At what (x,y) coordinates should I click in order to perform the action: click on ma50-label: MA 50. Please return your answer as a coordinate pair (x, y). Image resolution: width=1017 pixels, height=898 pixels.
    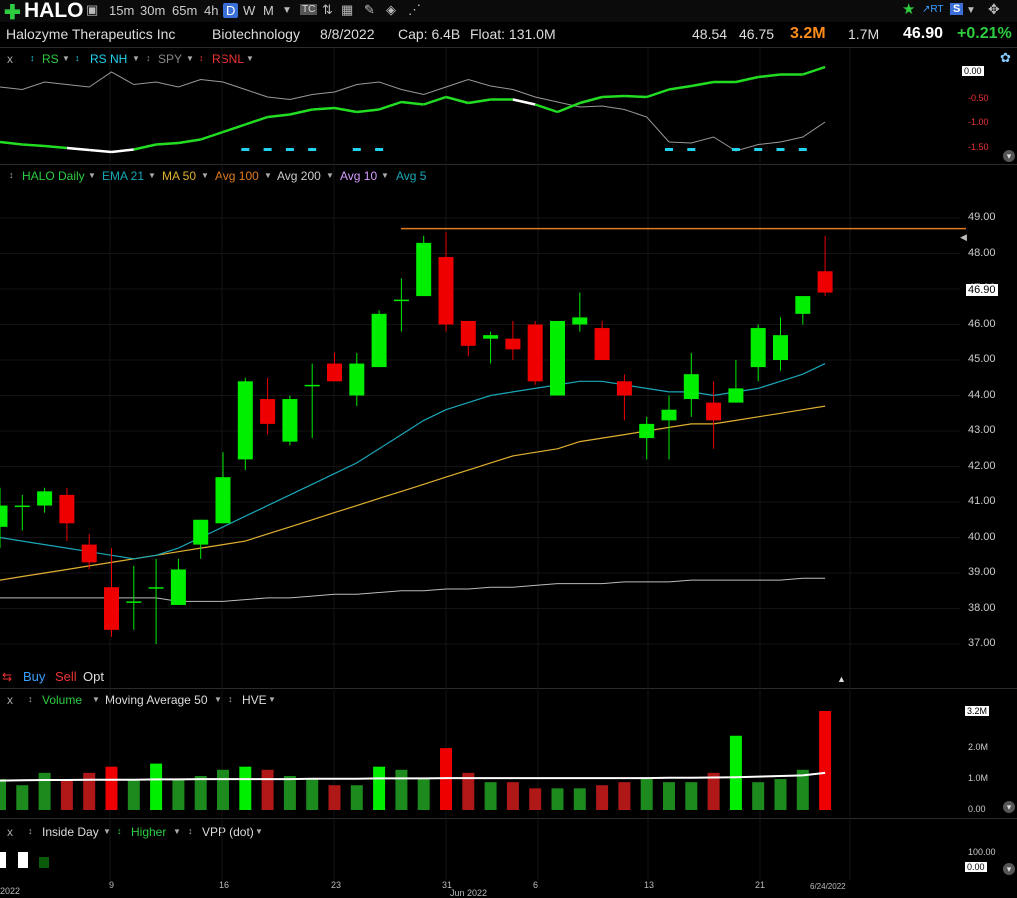
    Looking at the image, I should click on (179, 176).